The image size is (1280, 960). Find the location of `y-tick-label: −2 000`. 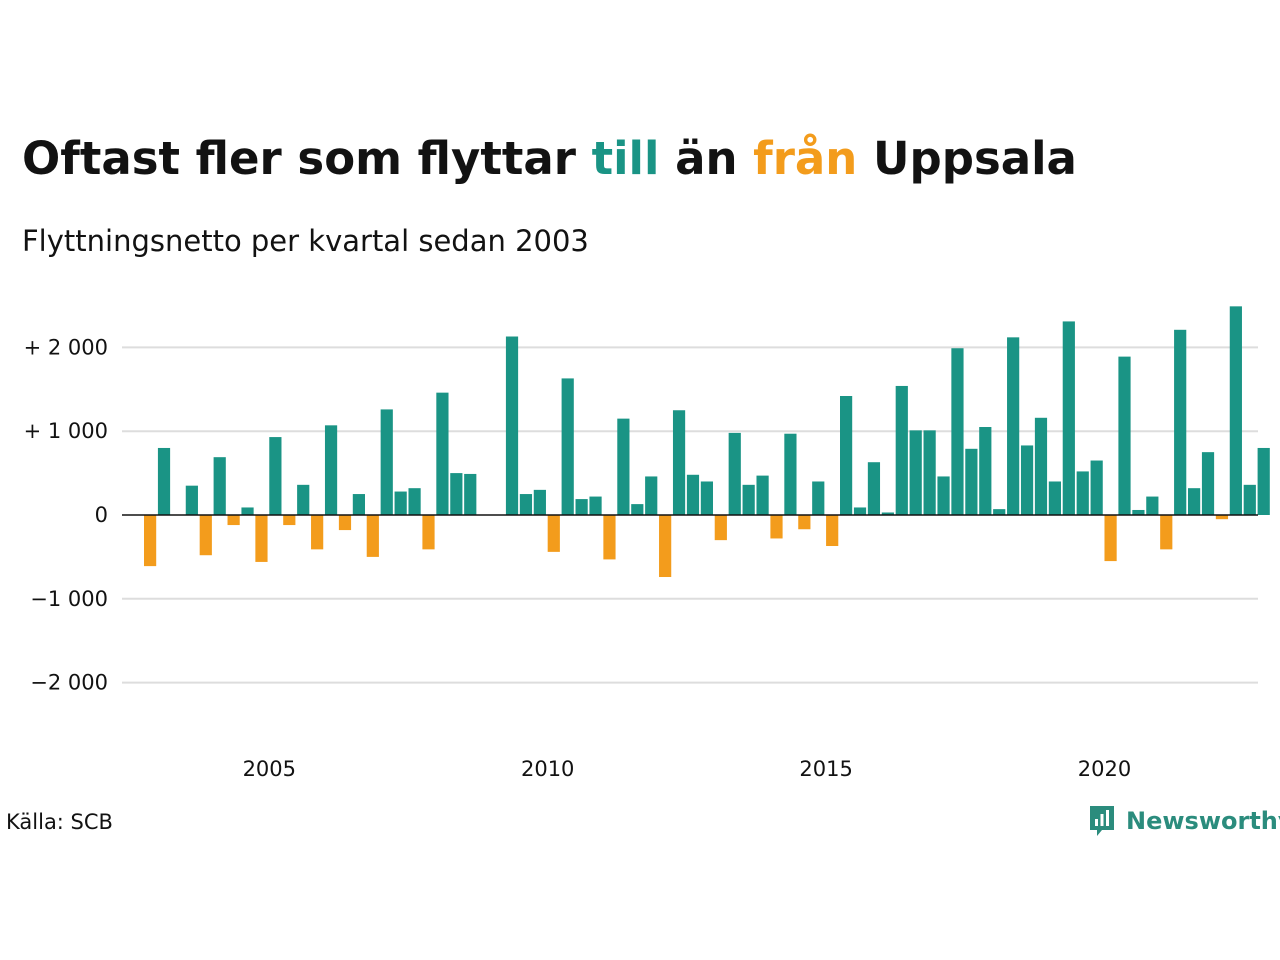

y-tick-label: −2 000 is located at coordinates (69, 683).